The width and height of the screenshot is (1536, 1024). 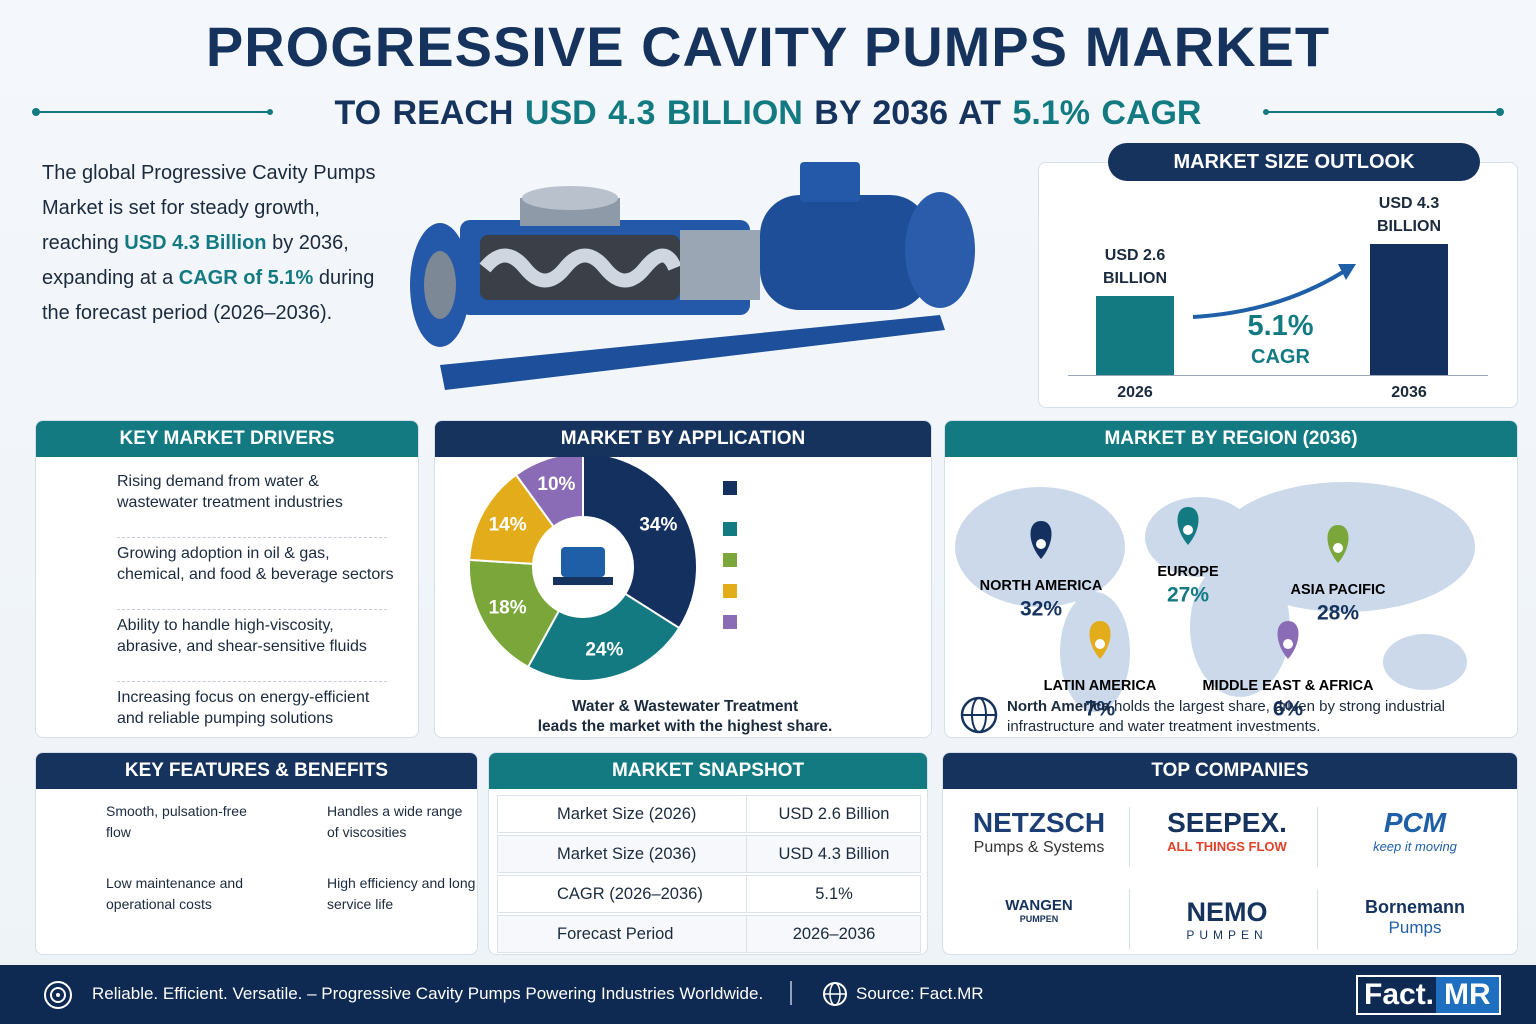 What do you see at coordinates (1414, 907) in the screenshot?
I see `company-name: Bornemann` at bounding box center [1414, 907].